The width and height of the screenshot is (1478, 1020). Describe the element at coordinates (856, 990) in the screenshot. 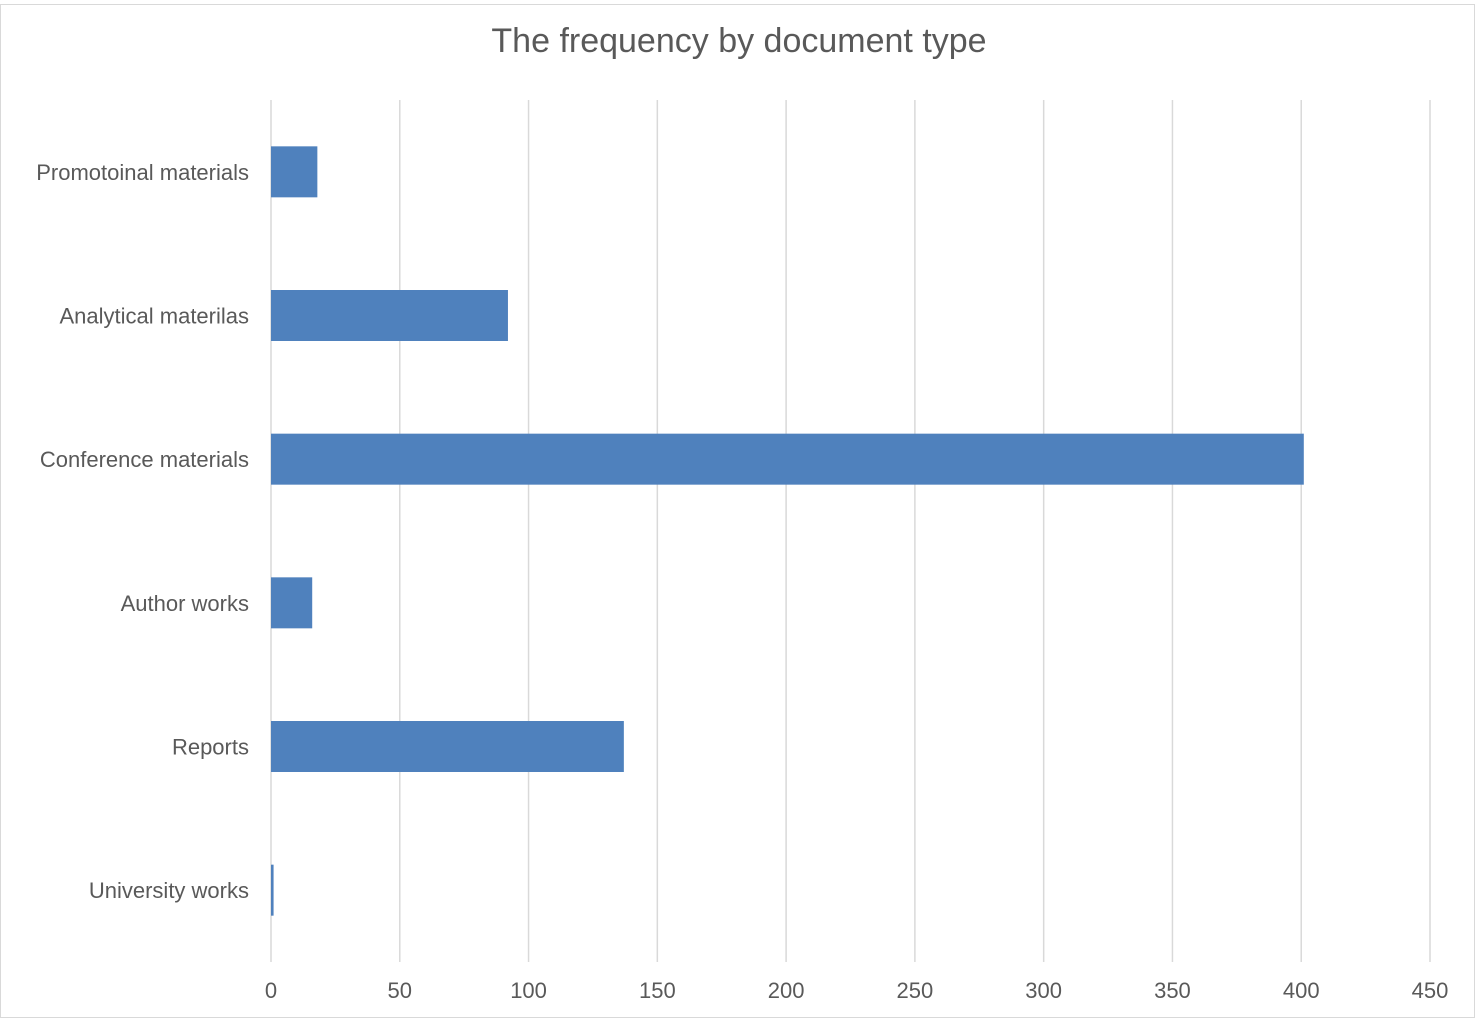

I see `x-axis-tick-labels: 0 50 100 150 200 250 300 350 400 450` at that location.